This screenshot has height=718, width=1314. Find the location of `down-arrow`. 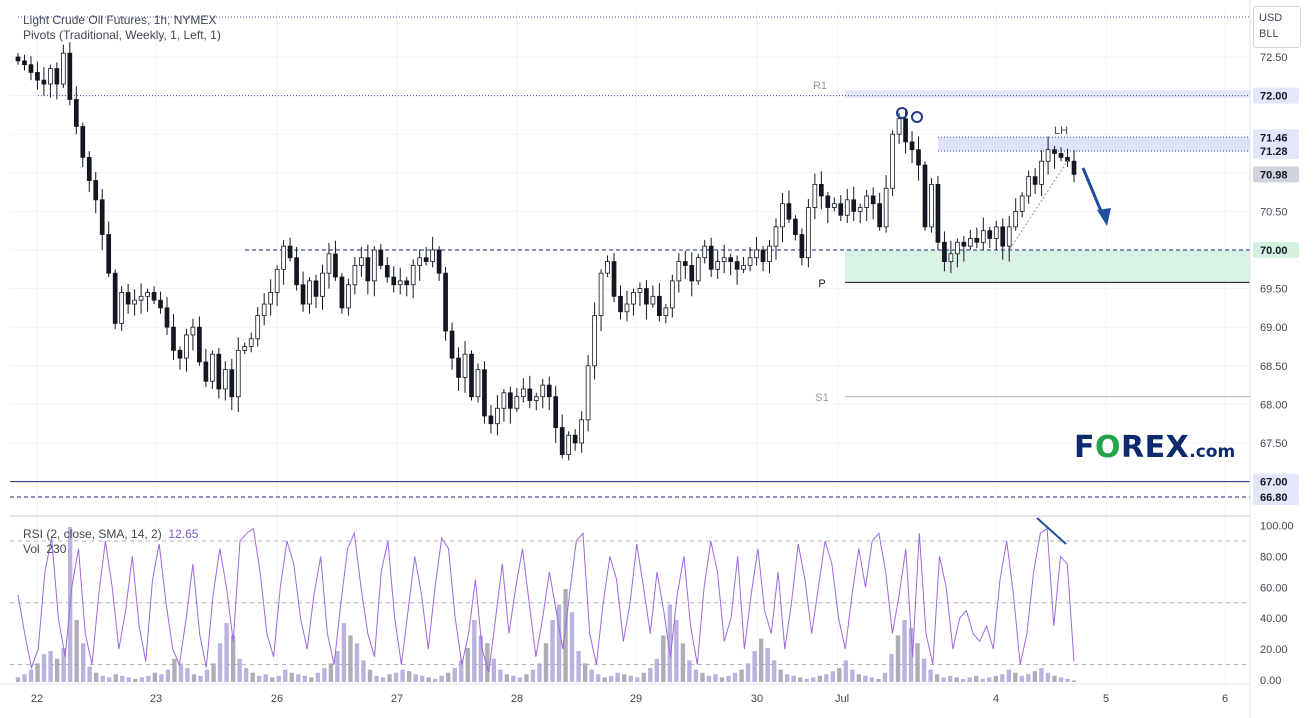

down-arrow is located at coordinates (1093, 192).